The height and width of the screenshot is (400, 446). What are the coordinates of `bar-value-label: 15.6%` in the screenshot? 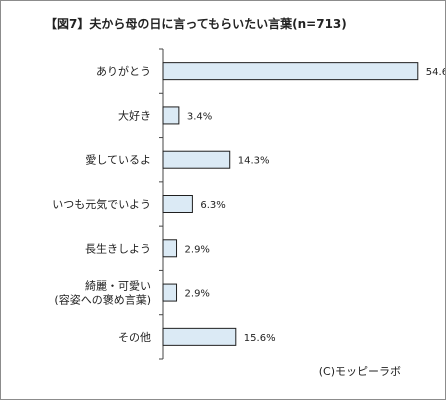 It's located at (260, 338).